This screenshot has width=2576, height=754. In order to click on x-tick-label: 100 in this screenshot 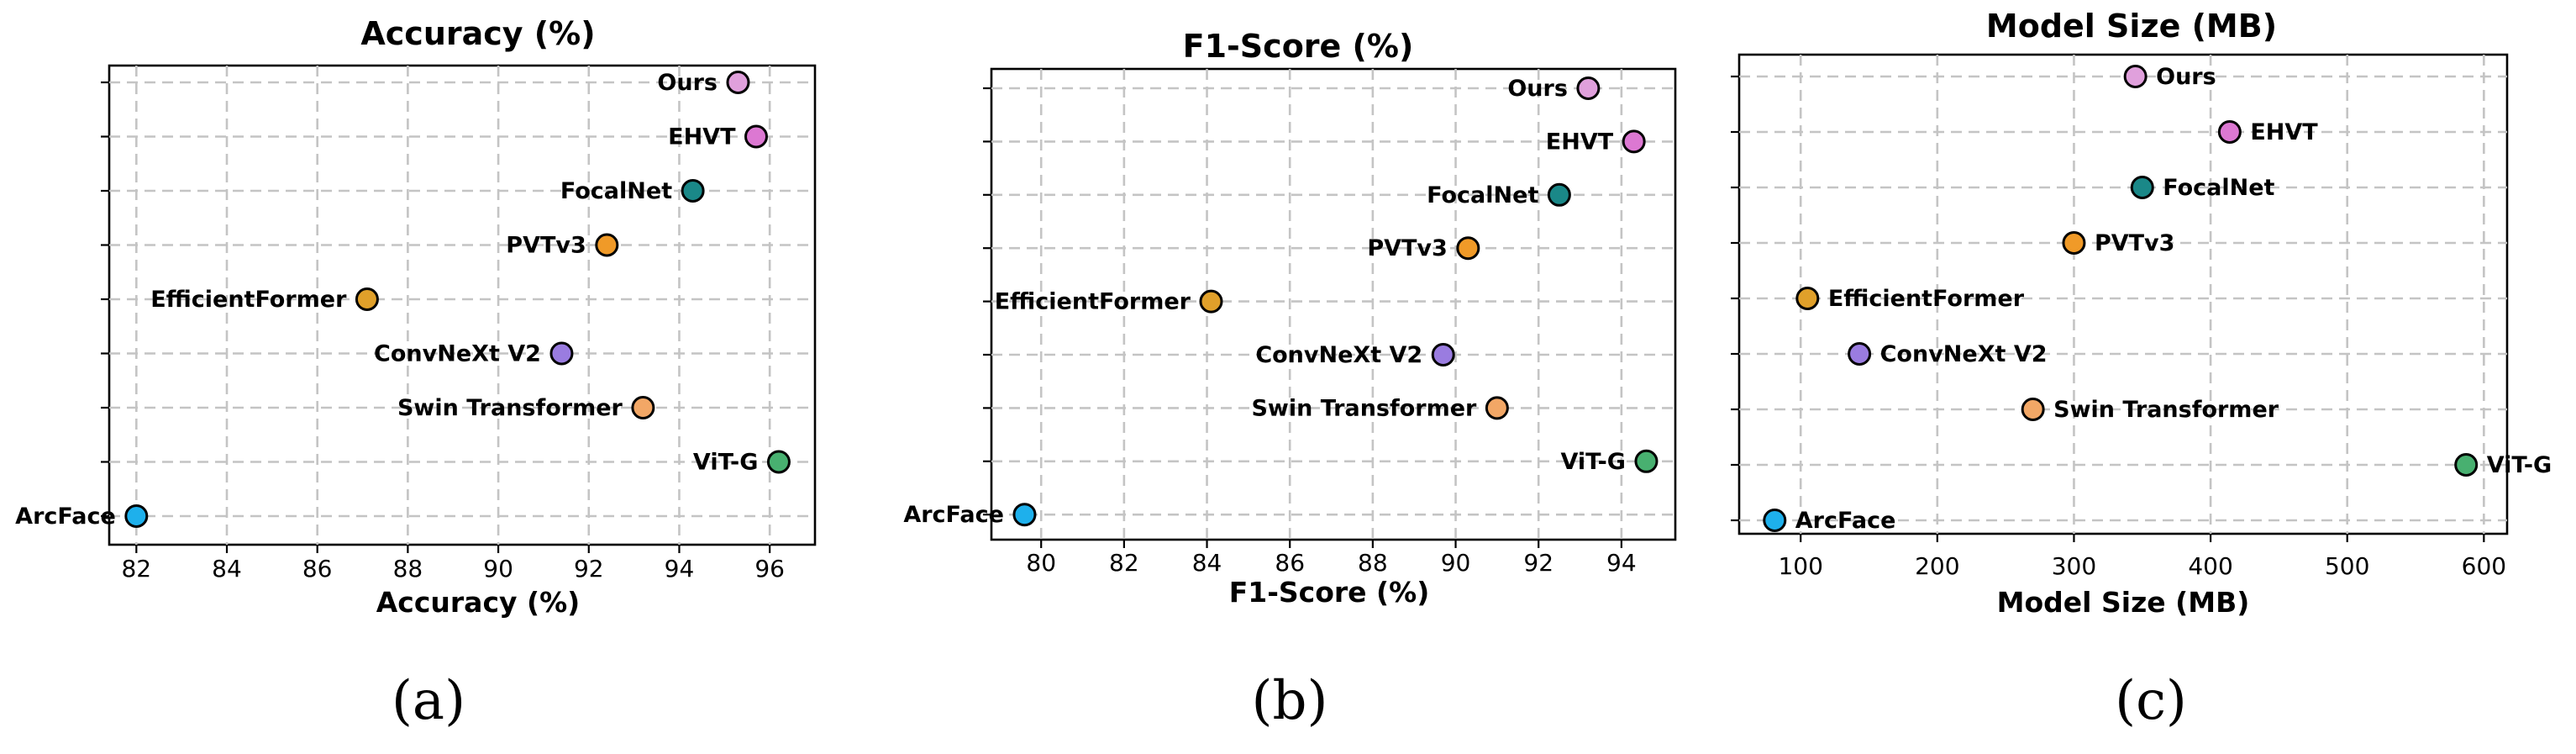, I will do `click(1800, 566)`.